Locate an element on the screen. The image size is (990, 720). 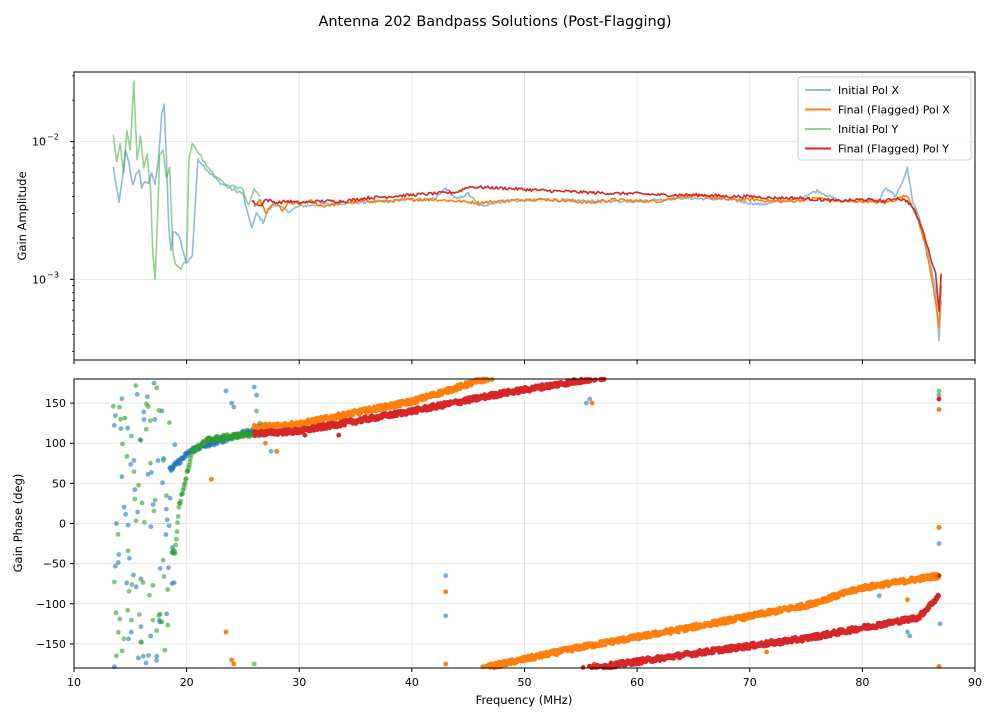
legend-entry-label: Final (Flagged) Pol Y is located at coordinates (893, 149).